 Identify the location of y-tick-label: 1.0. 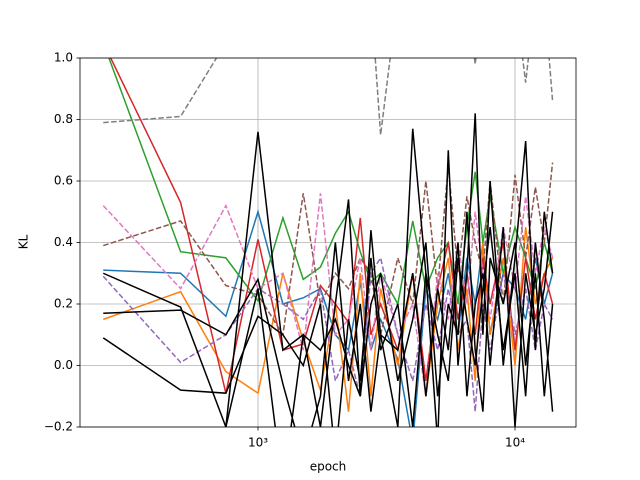
(63, 58).